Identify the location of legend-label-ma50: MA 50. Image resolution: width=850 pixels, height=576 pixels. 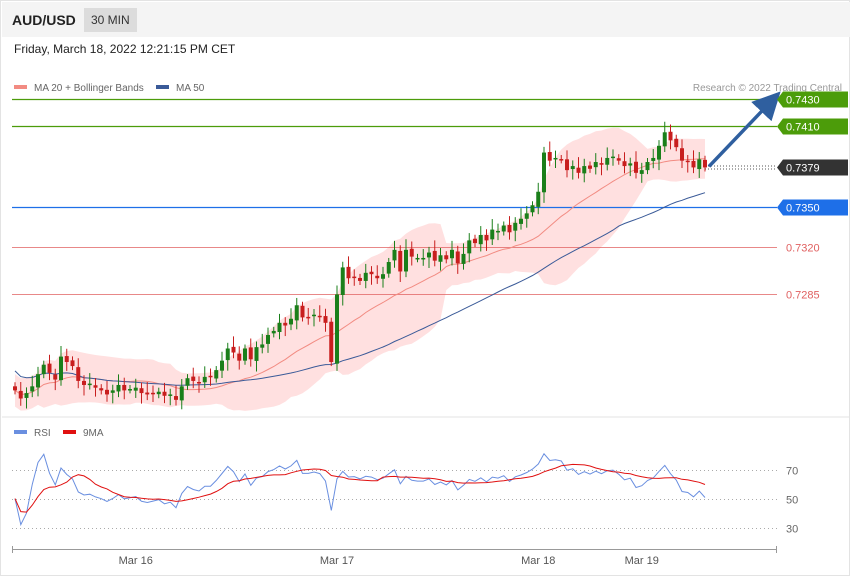
(190, 88).